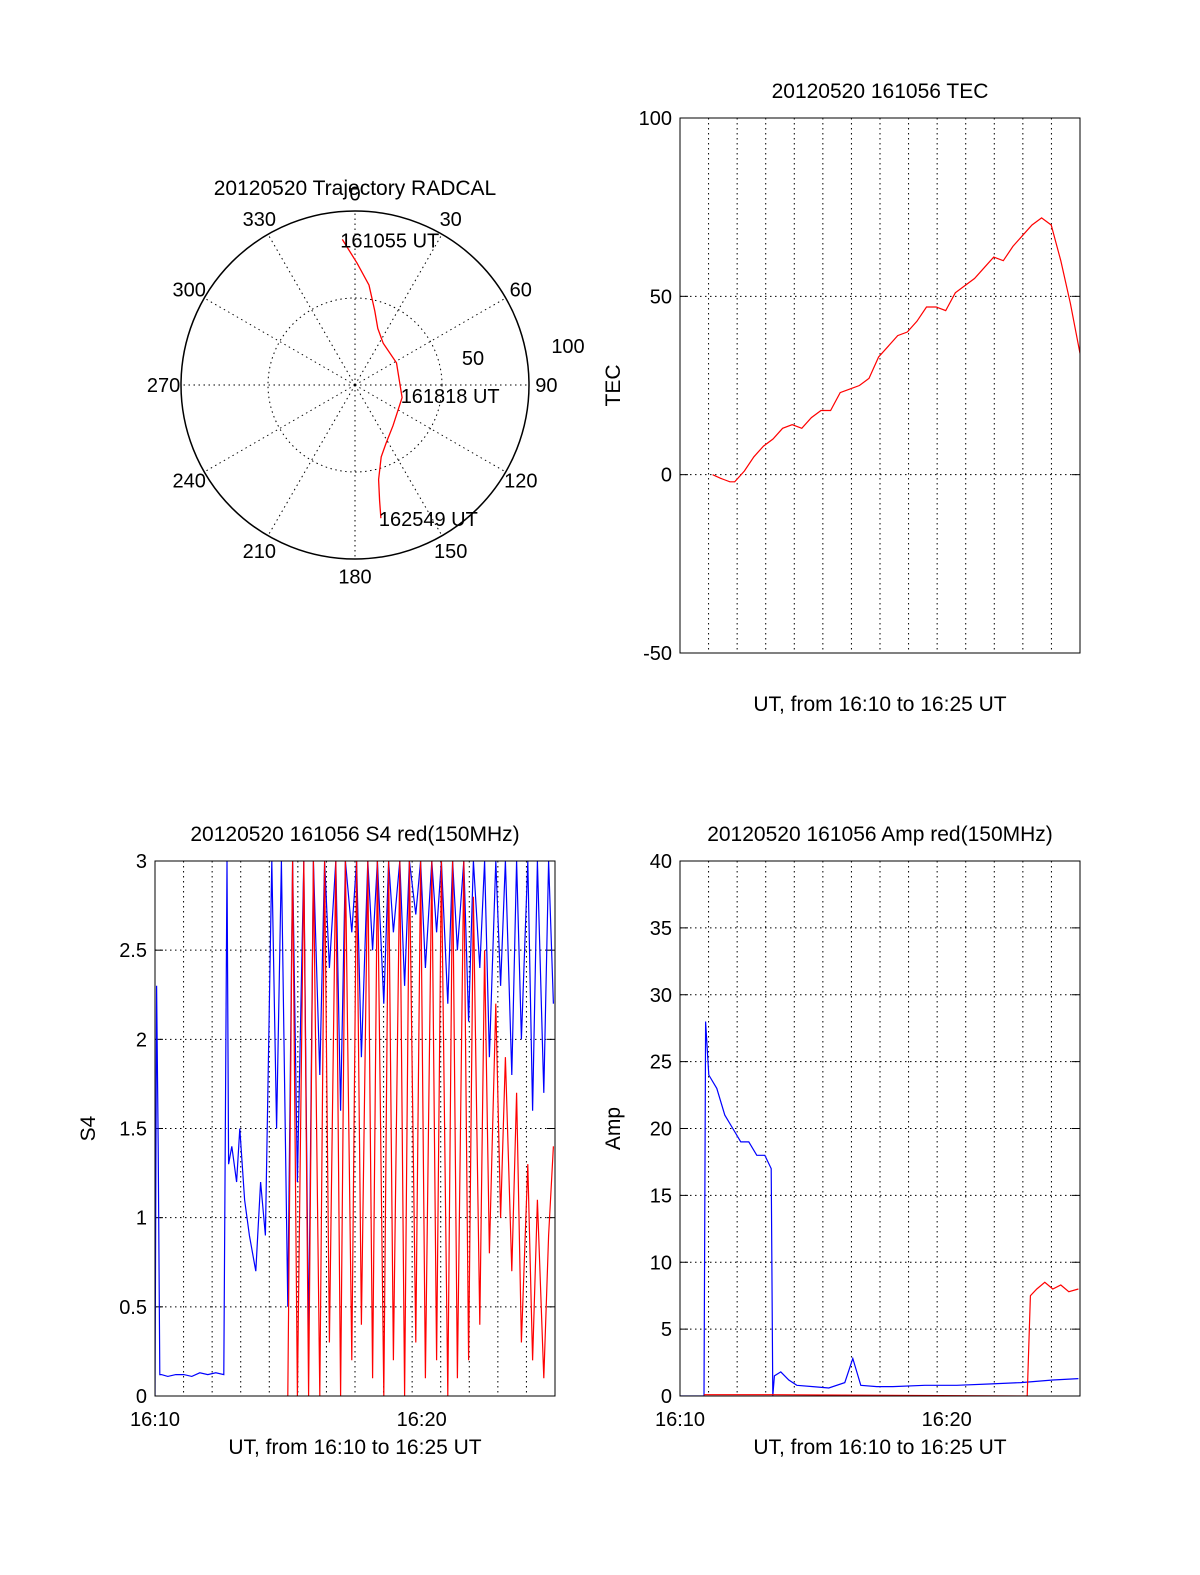 This screenshot has height=1575, width=1200. What do you see at coordinates (666, 1330) in the screenshot?
I see `y-tick-label: 5` at bounding box center [666, 1330].